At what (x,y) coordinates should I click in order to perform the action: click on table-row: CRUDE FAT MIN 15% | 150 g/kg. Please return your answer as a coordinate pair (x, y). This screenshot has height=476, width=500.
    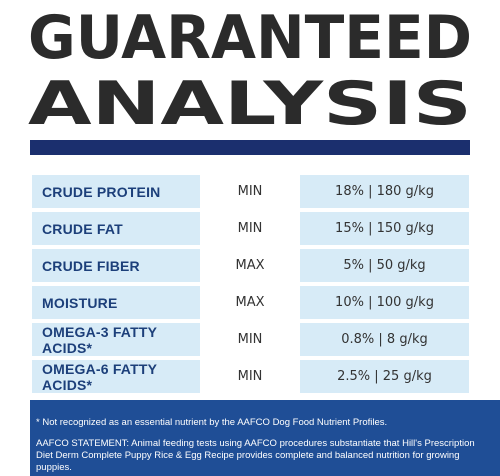
    Looking at the image, I should click on (250, 228).